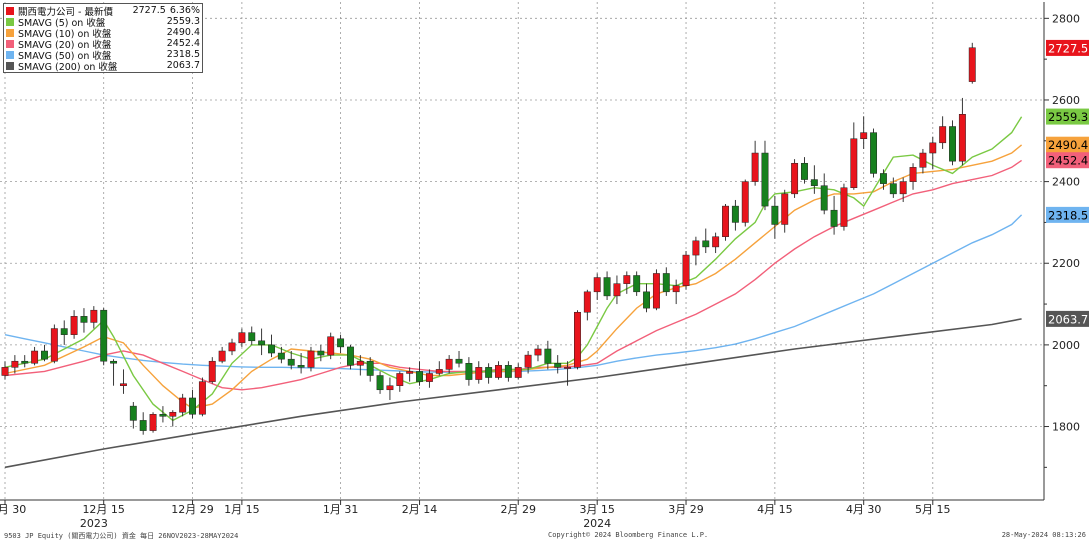 The width and height of the screenshot is (1090, 541). What do you see at coordinates (192, 509) in the screenshot?
I see `x-tick-label: 12月 29` at bounding box center [192, 509].